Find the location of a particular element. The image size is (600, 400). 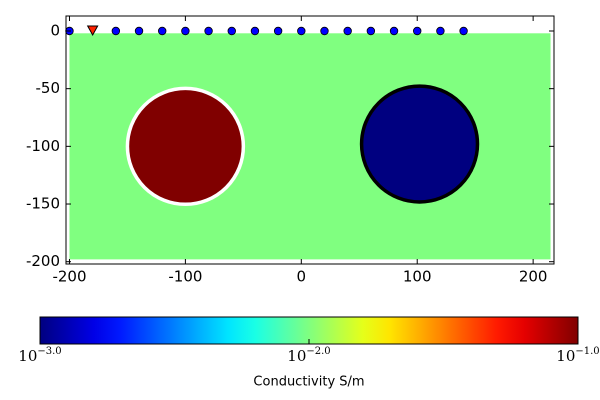

x-tick-label: -200 is located at coordinates (69, 277).